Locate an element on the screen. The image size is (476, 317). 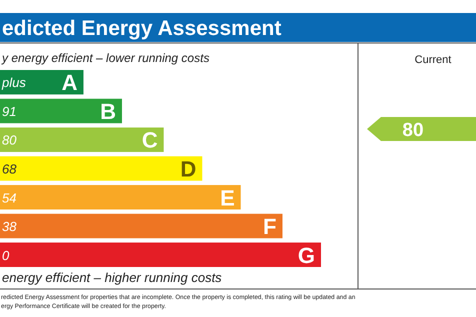
annotation: A is located at coordinates (70, 83).